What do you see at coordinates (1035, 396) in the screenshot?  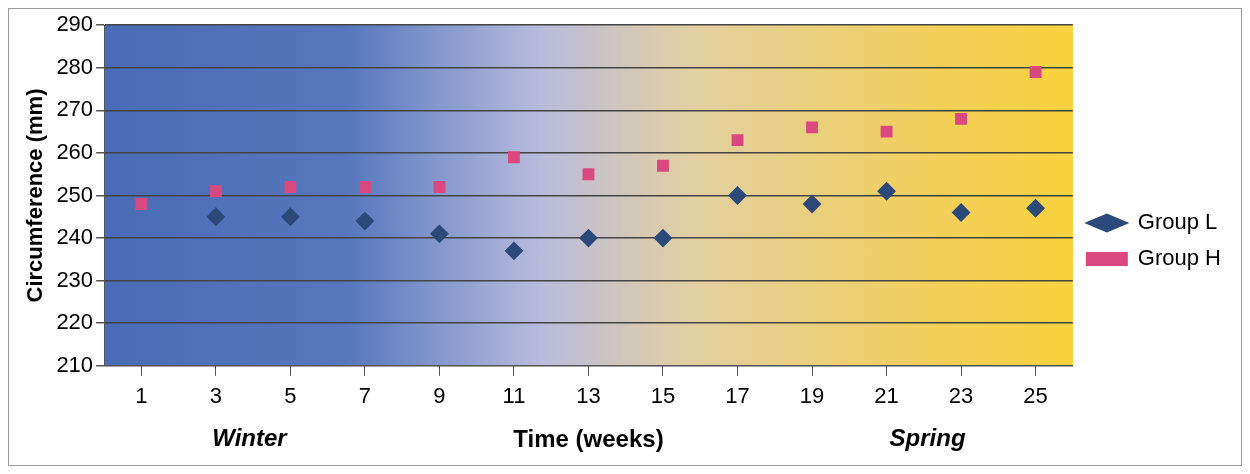 I see `x-tick-label: 25` at bounding box center [1035, 396].